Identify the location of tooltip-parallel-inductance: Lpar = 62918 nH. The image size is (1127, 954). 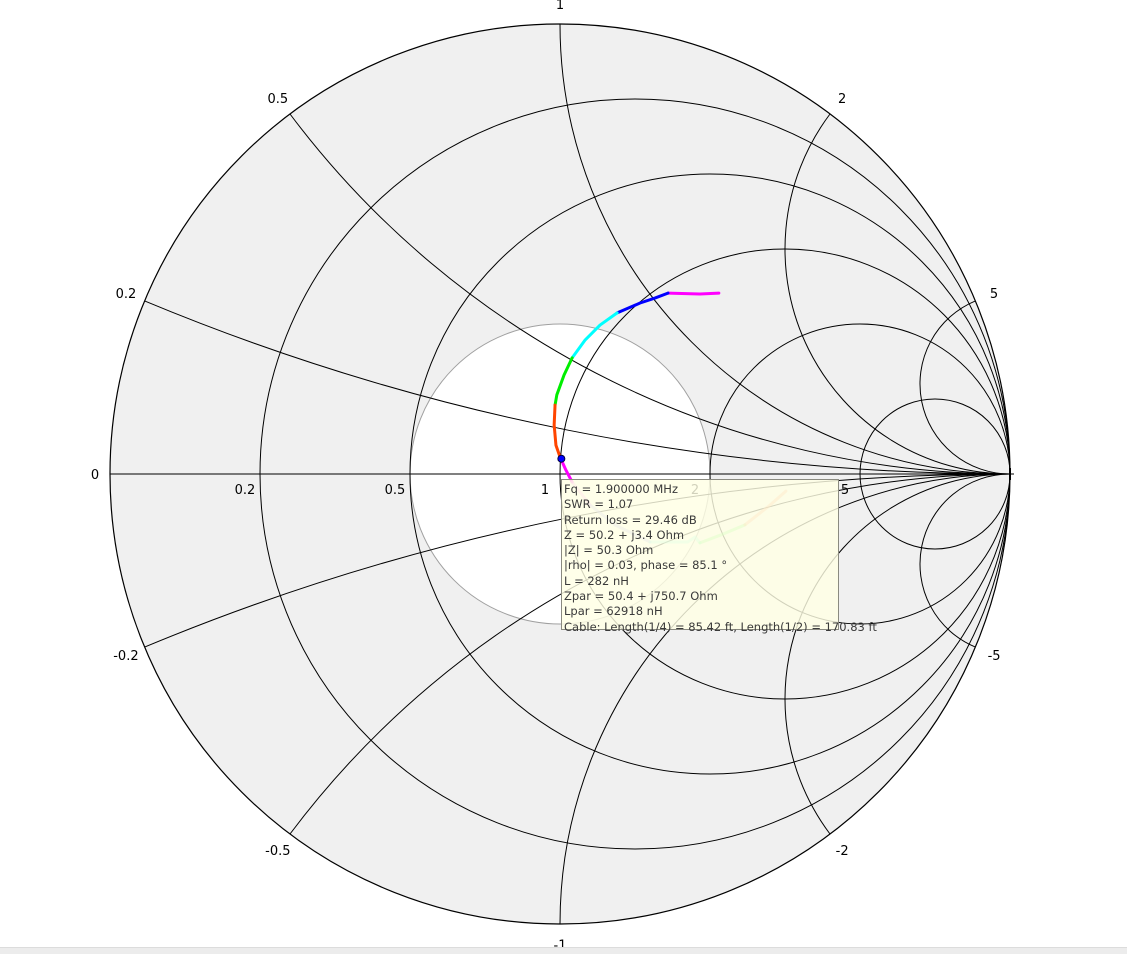
(613, 611).